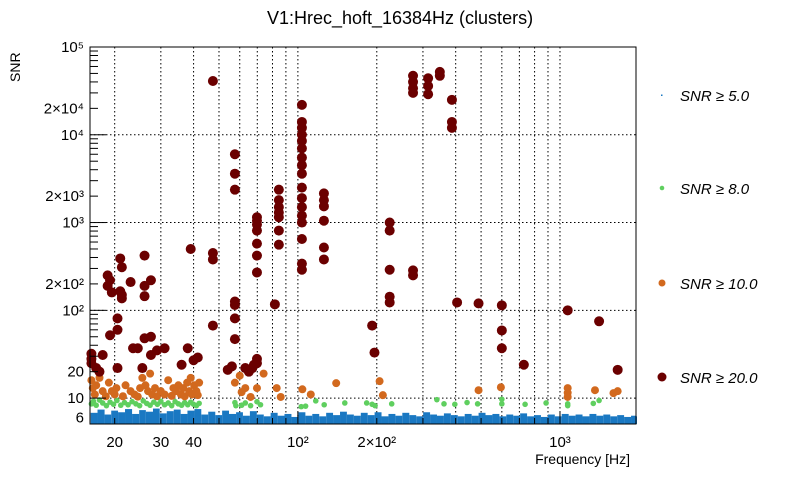 The width and height of the screenshot is (805, 477). I want to click on x-tick-label: 20, so click(114, 442).